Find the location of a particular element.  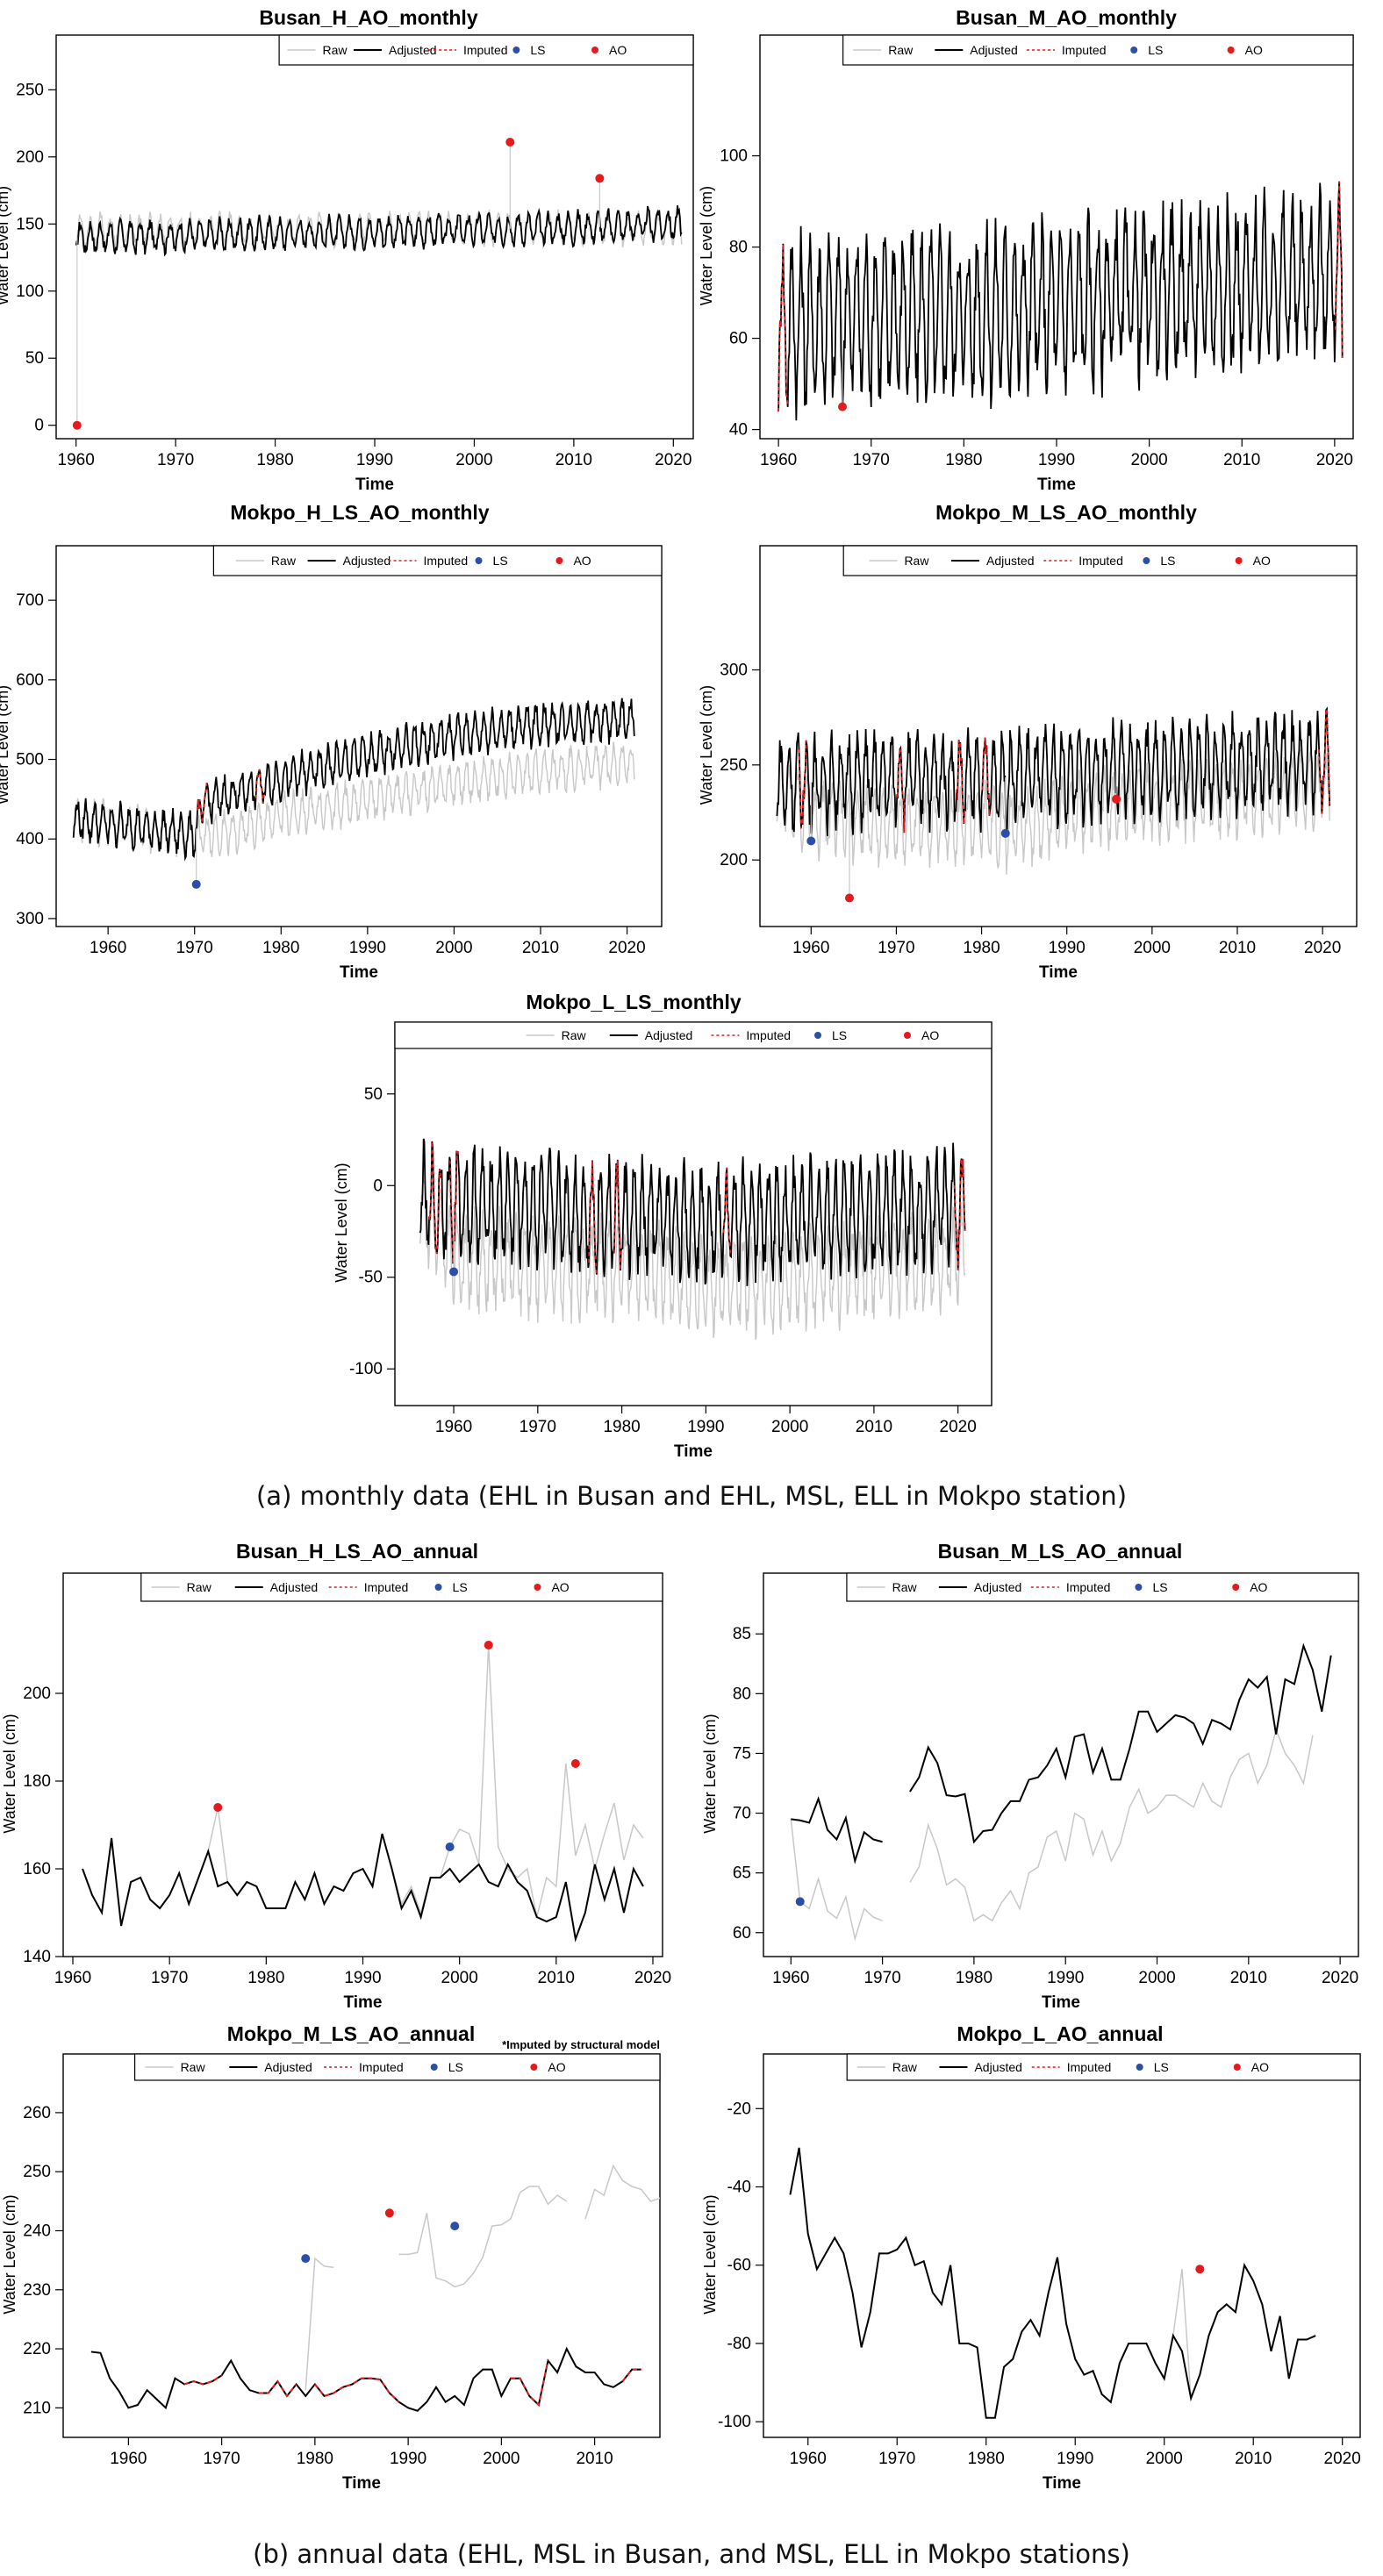

y-tick-label: 40 is located at coordinates (738, 430).